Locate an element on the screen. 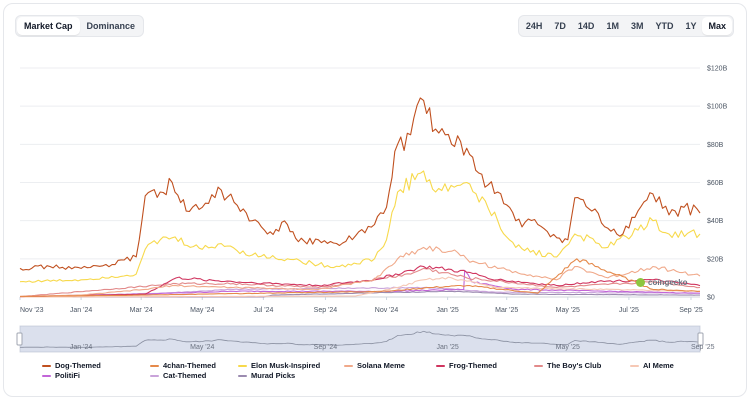 The image size is (750, 400). y-axis: $0 $20B $40B $60B $80B $100B $120B is located at coordinates (717, 184).